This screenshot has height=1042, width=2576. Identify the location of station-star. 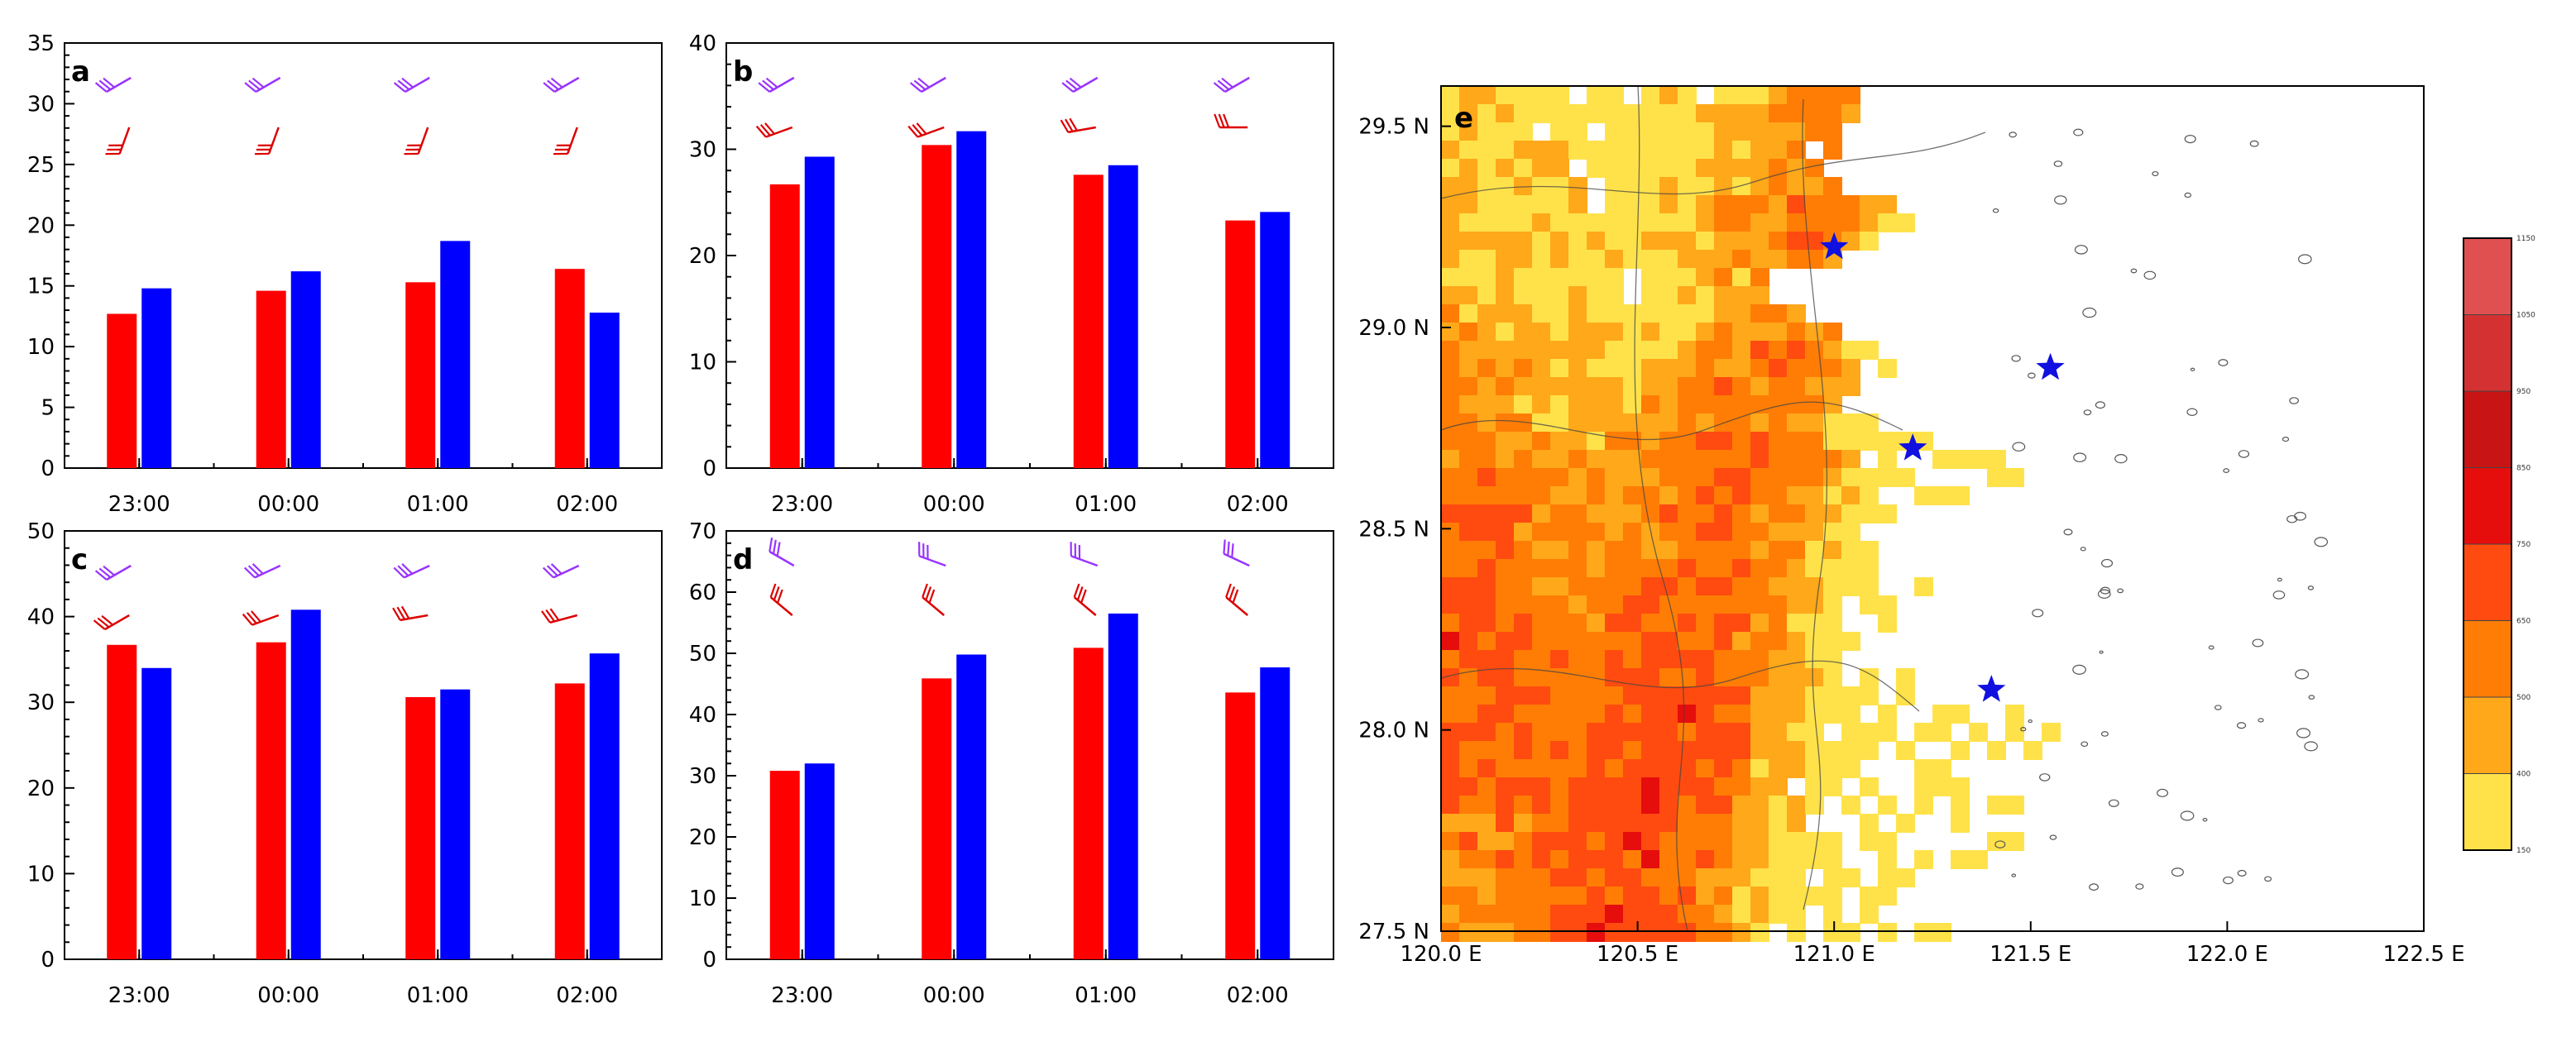
(2051, 366).